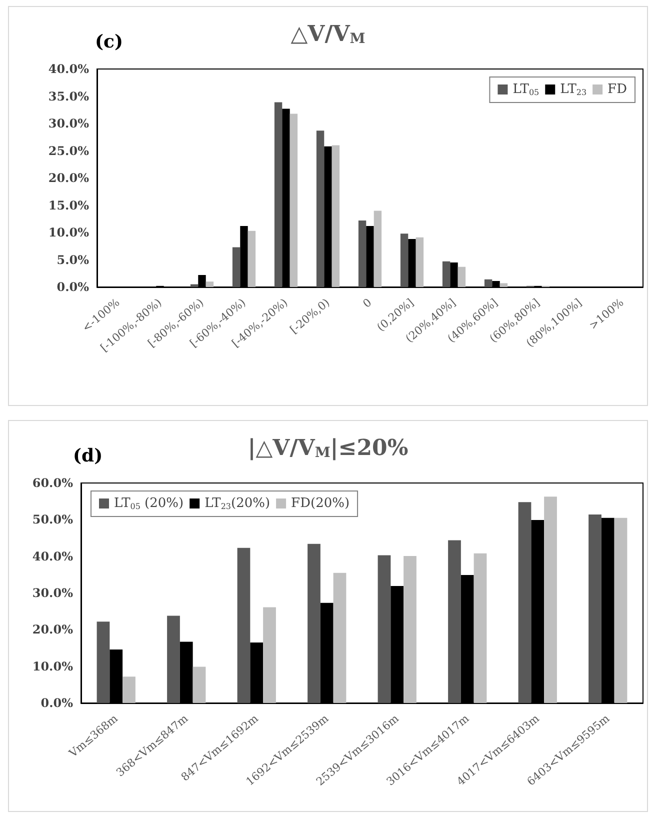 This screenshot has height=818, width=656. I want to click on legend-label: FD, so click(618, 89).